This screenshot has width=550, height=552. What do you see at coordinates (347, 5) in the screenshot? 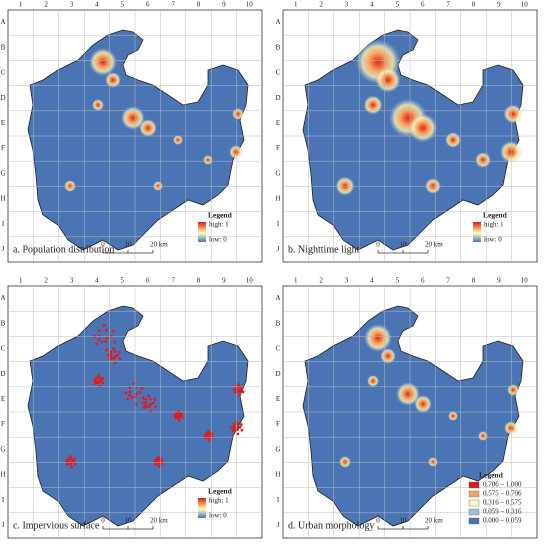
I see `column-label: 3` at bounding box center [347, 5].